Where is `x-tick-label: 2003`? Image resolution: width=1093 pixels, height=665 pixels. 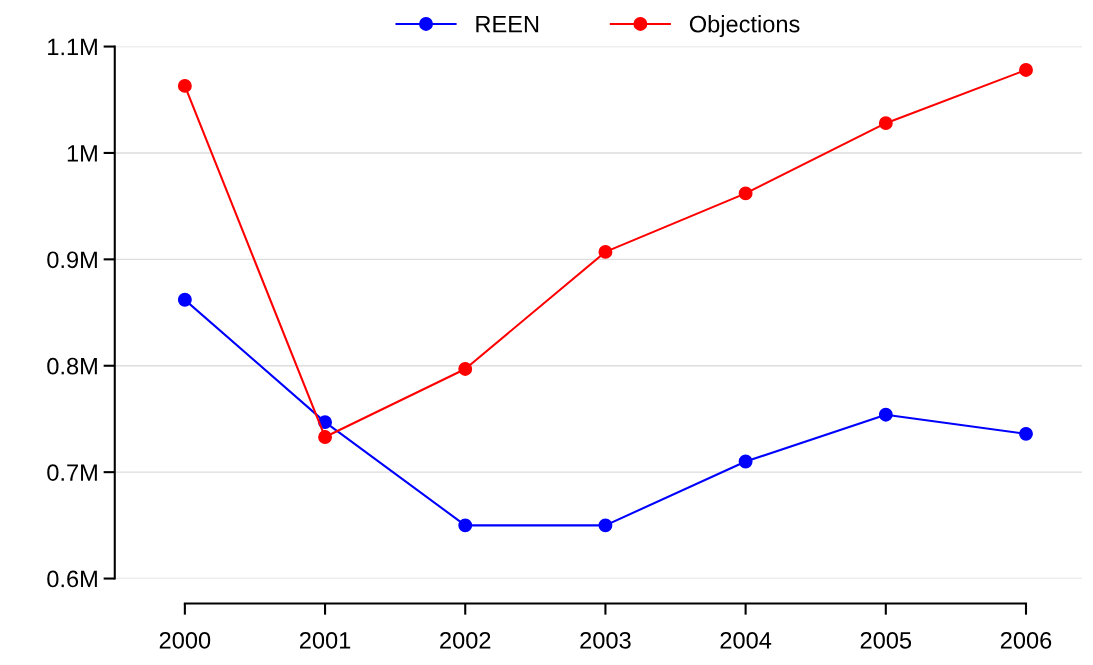
x-tick-label: 2003 is located at coordinates (605, 640).